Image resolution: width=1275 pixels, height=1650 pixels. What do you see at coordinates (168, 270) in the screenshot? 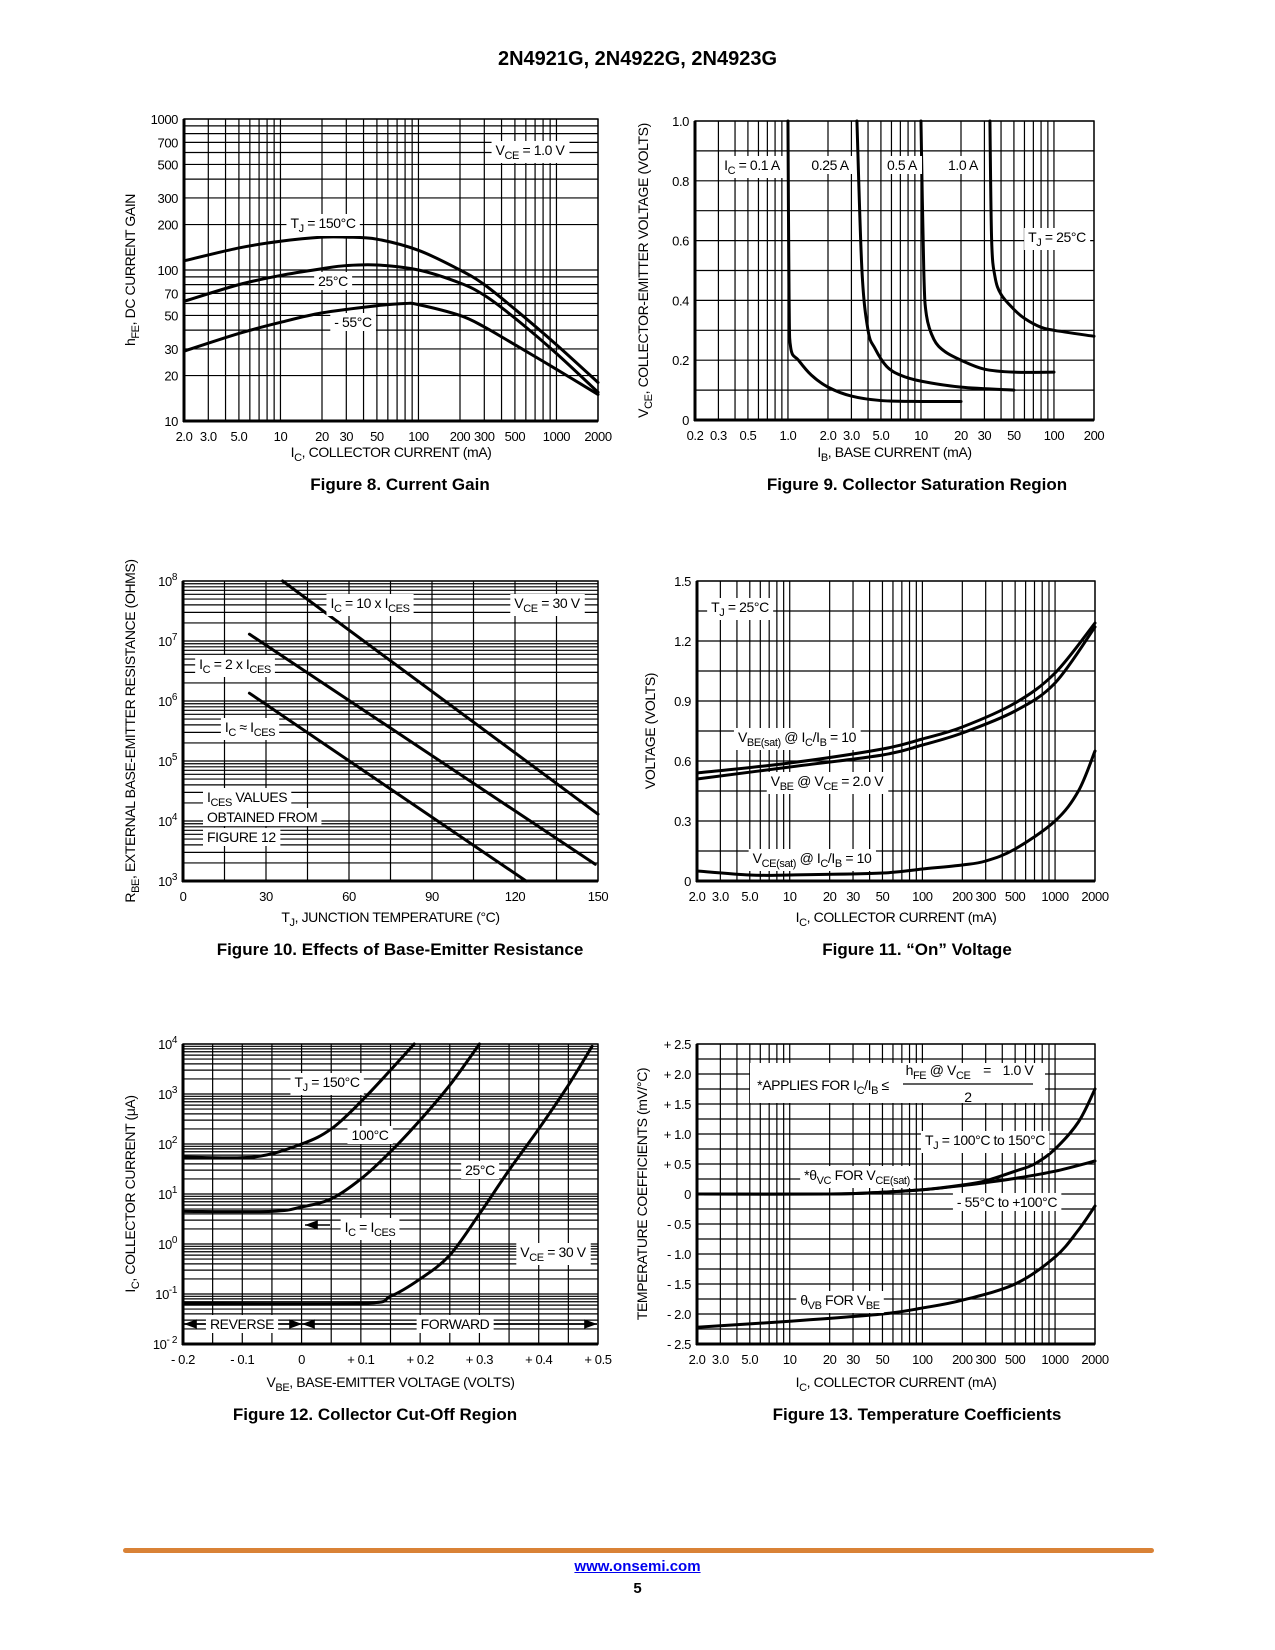
I see `y-tick-label: 100` at bounding box center [168, 270].